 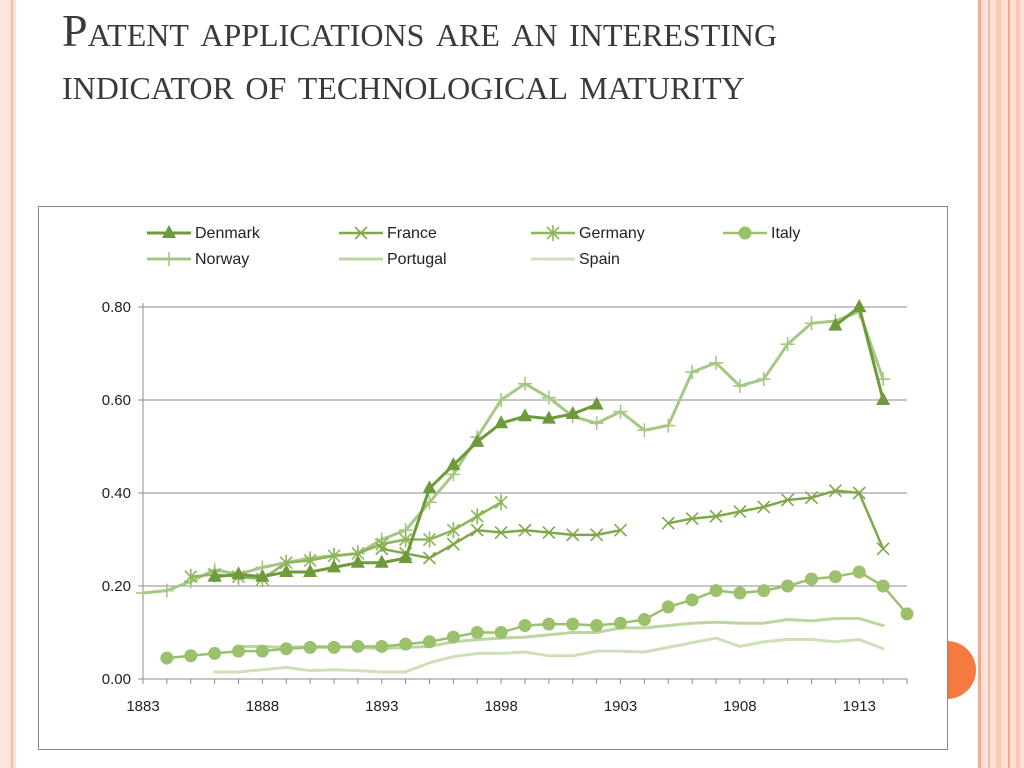 I want to click on legend-item-portugal: Portugal, so click(x=393, y=259).